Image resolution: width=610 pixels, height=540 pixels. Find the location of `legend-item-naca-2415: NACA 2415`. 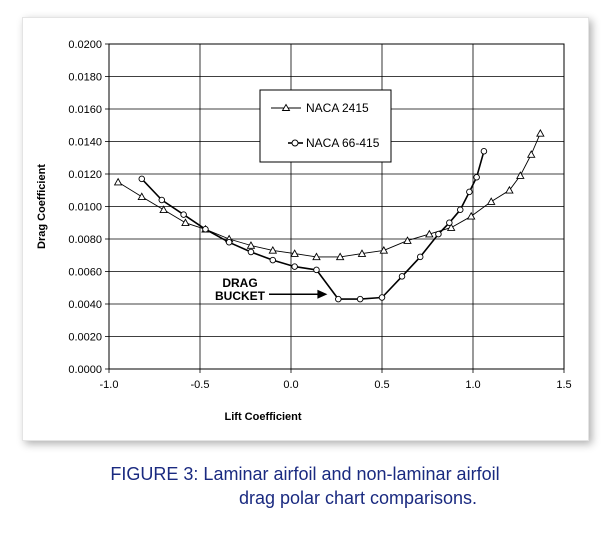

legend-item-naca-2415: NACA 2415 is located at coordinates (320, 108).